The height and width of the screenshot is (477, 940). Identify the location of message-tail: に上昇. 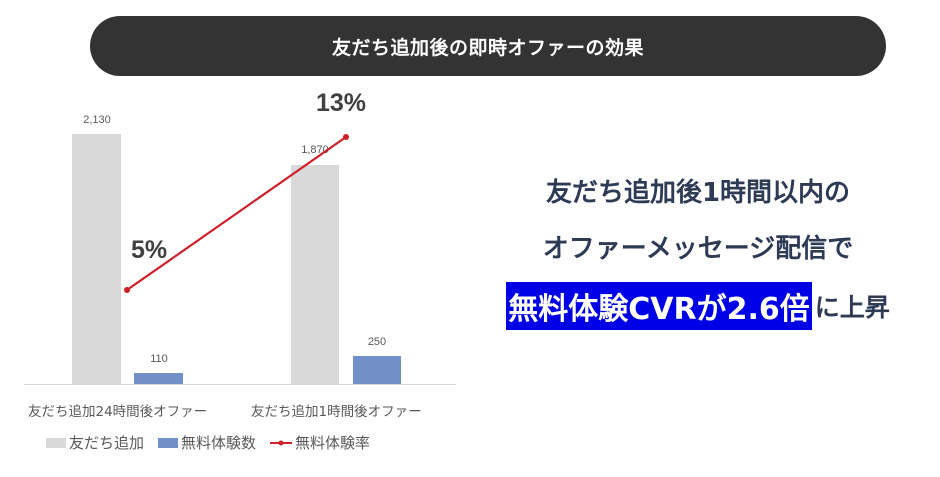
(852, 307).